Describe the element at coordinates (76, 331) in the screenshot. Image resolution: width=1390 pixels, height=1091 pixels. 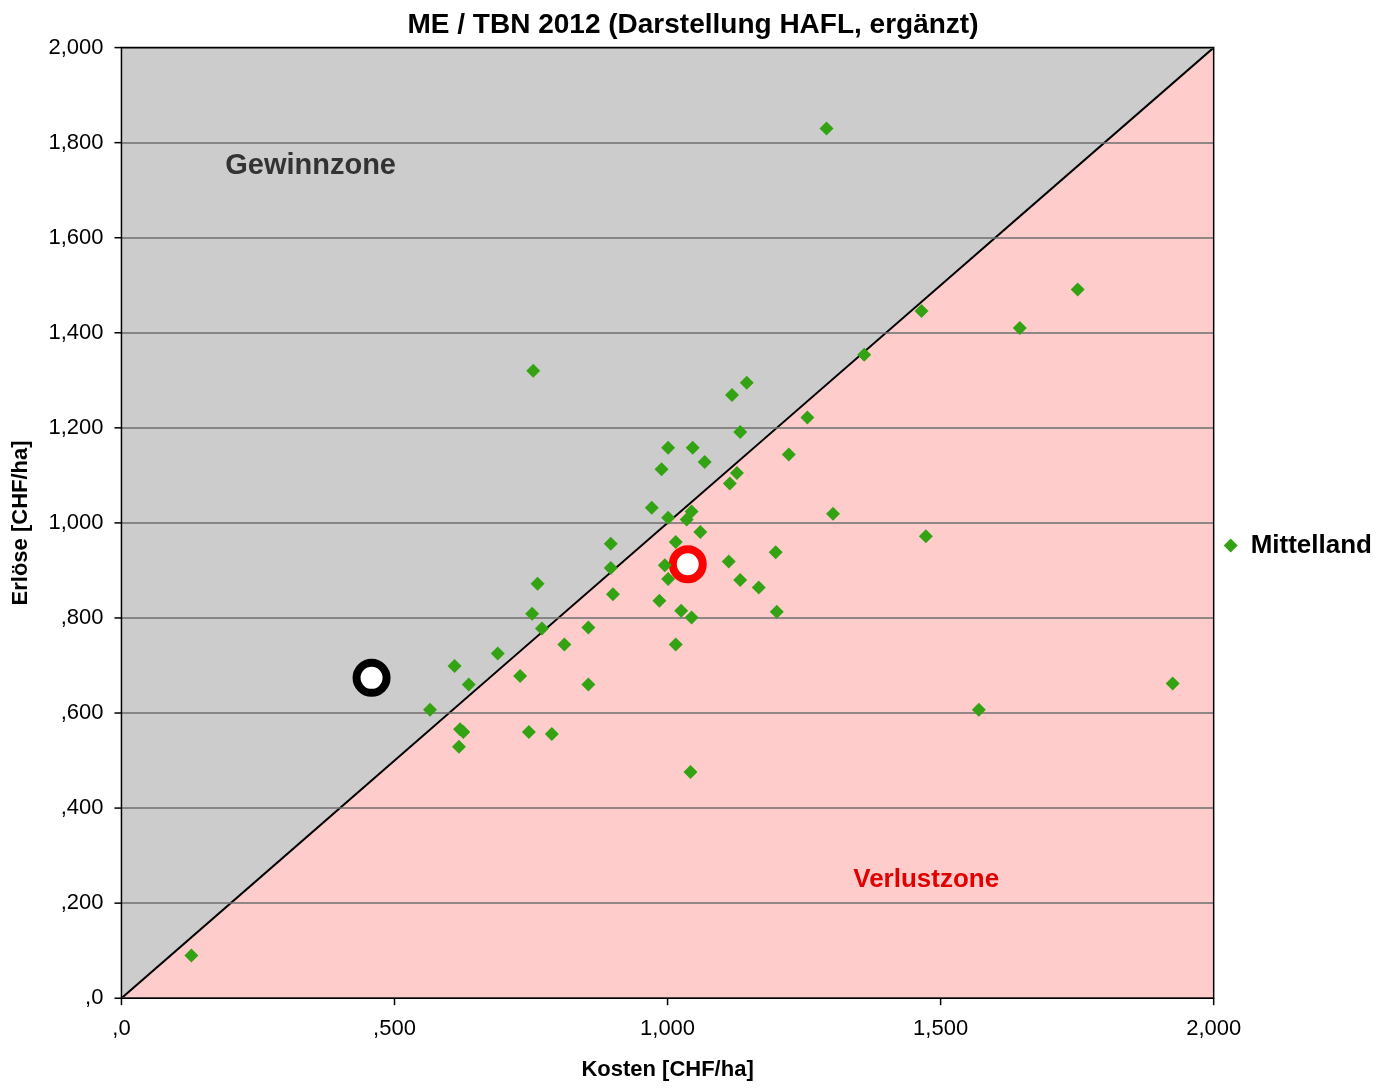
I see `y-tick-label: 1,400` at that location.